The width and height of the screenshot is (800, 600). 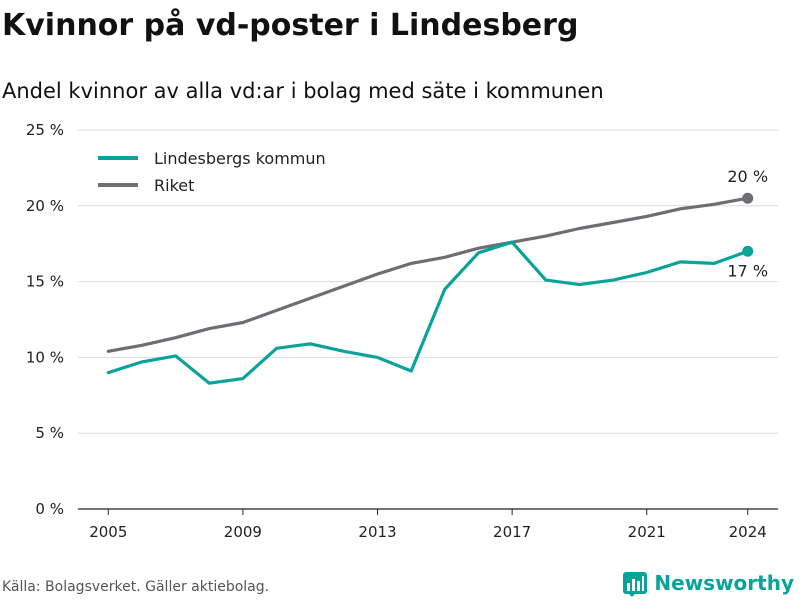 What do you see at coordinates (748, 532) in the screenshot?
I see `x-tick-label: 2024` at bounding box center [748, 532].